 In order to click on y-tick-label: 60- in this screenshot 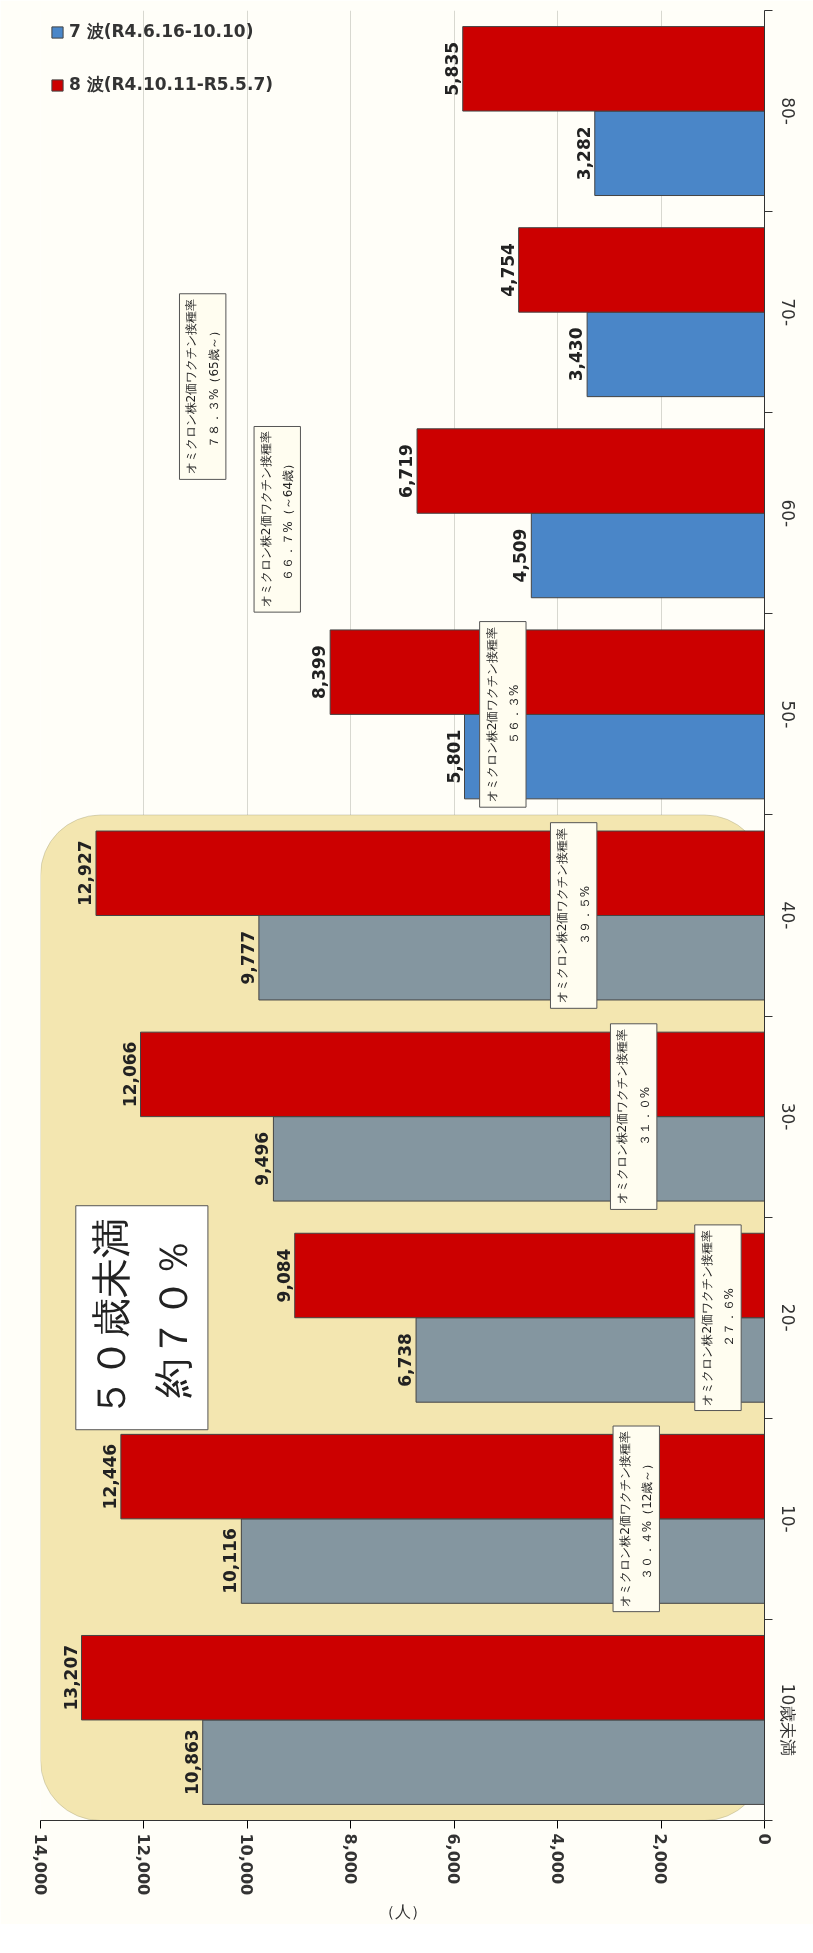, I will do `click(787, 513)`.